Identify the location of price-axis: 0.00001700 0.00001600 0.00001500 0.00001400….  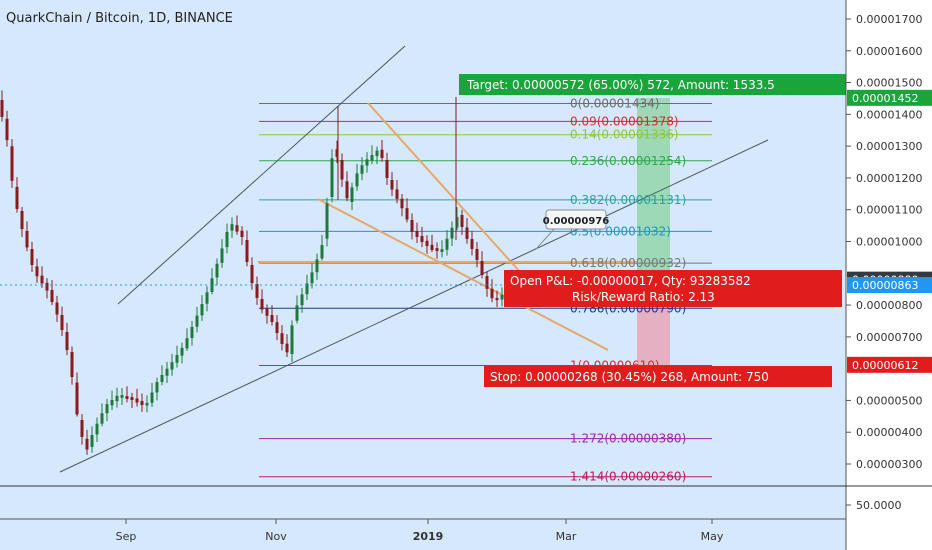
(888, 275).